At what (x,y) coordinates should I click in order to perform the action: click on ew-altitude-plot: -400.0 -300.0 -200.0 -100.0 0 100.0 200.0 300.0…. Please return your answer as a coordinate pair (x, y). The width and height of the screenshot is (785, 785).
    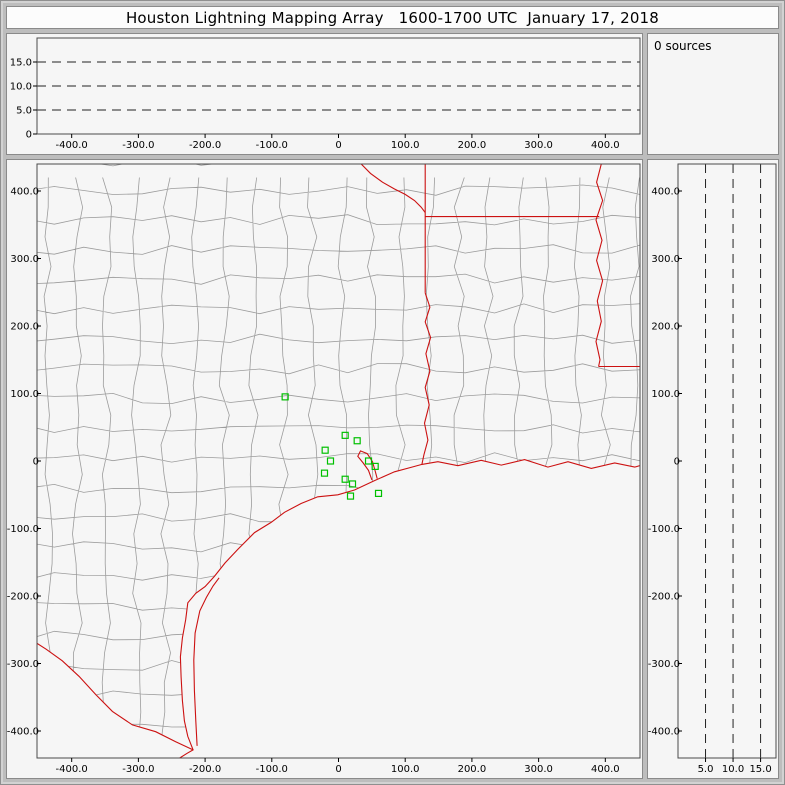
    Looking at the image, I should click on (324, 94).